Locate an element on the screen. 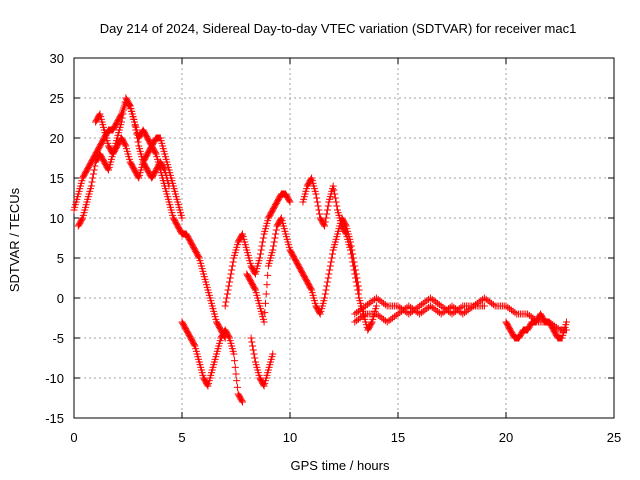 The width and height of the screenshot is (640, 480). y-tick-labels: -15 -10 -5 0 5 10 15 20 25 30 is located at coordinates (54, 238).